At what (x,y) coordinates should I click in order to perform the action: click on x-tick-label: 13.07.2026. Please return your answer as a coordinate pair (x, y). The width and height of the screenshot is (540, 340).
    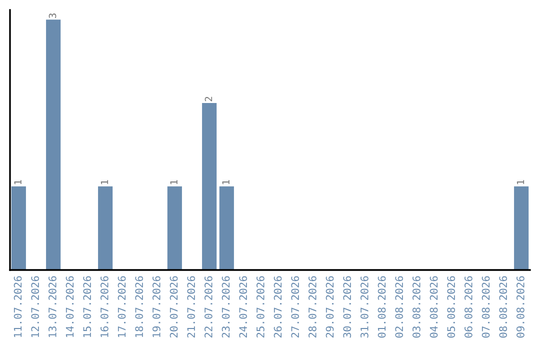
    Looking at the image, I should click on (52, 307).